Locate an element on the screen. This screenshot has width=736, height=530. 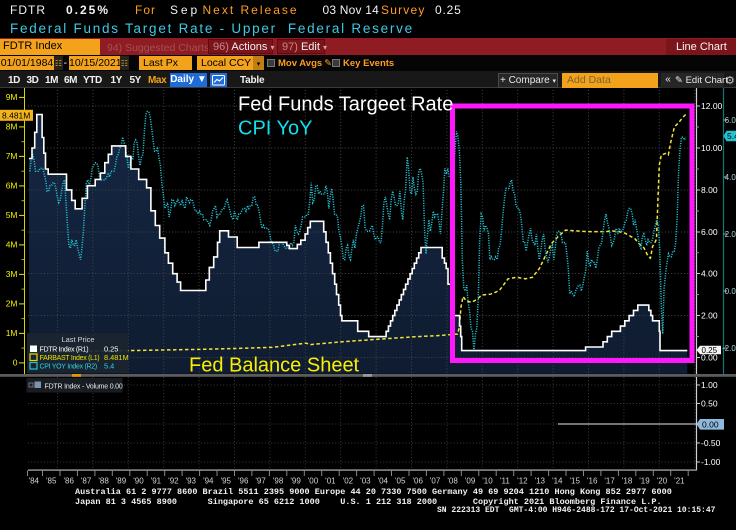
svg-text: '85 is located at coordinates (51, 481).